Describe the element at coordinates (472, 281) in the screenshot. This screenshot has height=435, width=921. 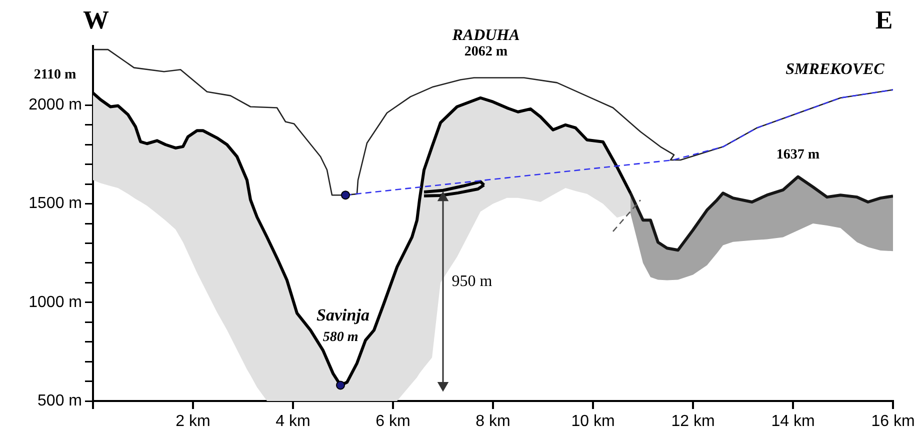
I see `annotation: 950 m` at that location.